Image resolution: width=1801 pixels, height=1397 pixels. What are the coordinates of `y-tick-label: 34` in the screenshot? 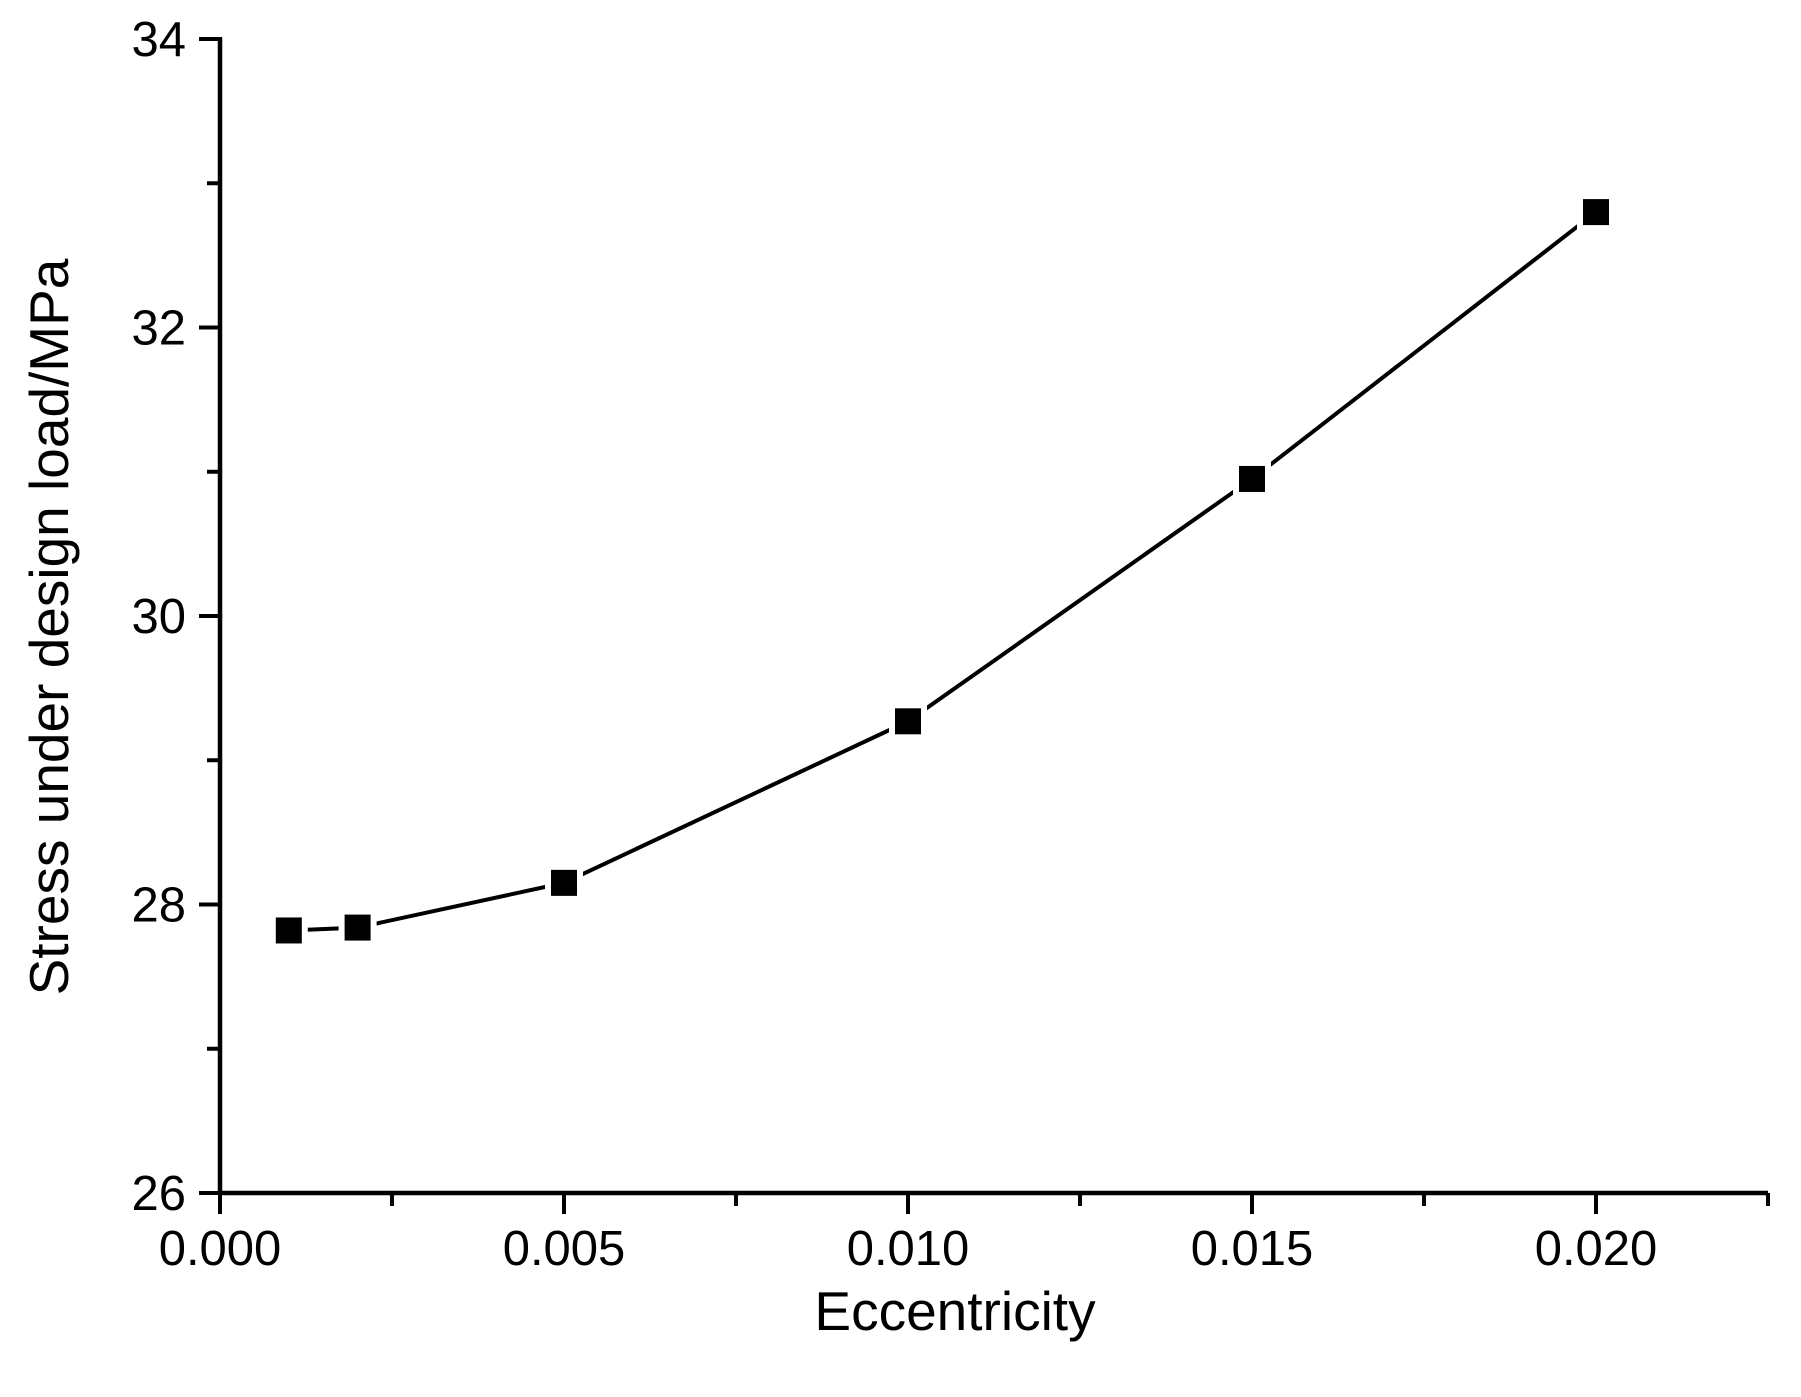 It's located at (158, 40).